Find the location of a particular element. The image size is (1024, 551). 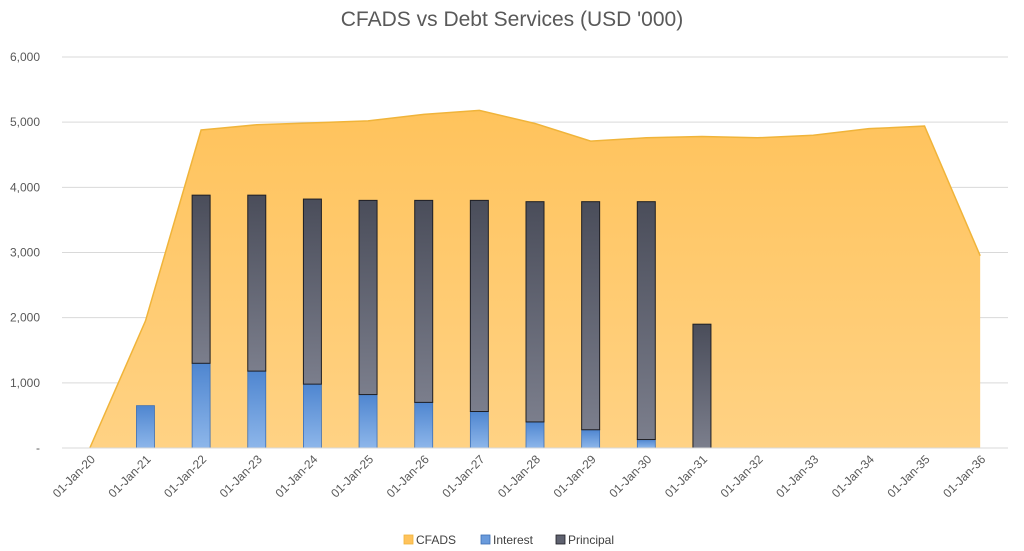

x-tick-label: 01-Jan-25 is located at coordinates (352, 476).